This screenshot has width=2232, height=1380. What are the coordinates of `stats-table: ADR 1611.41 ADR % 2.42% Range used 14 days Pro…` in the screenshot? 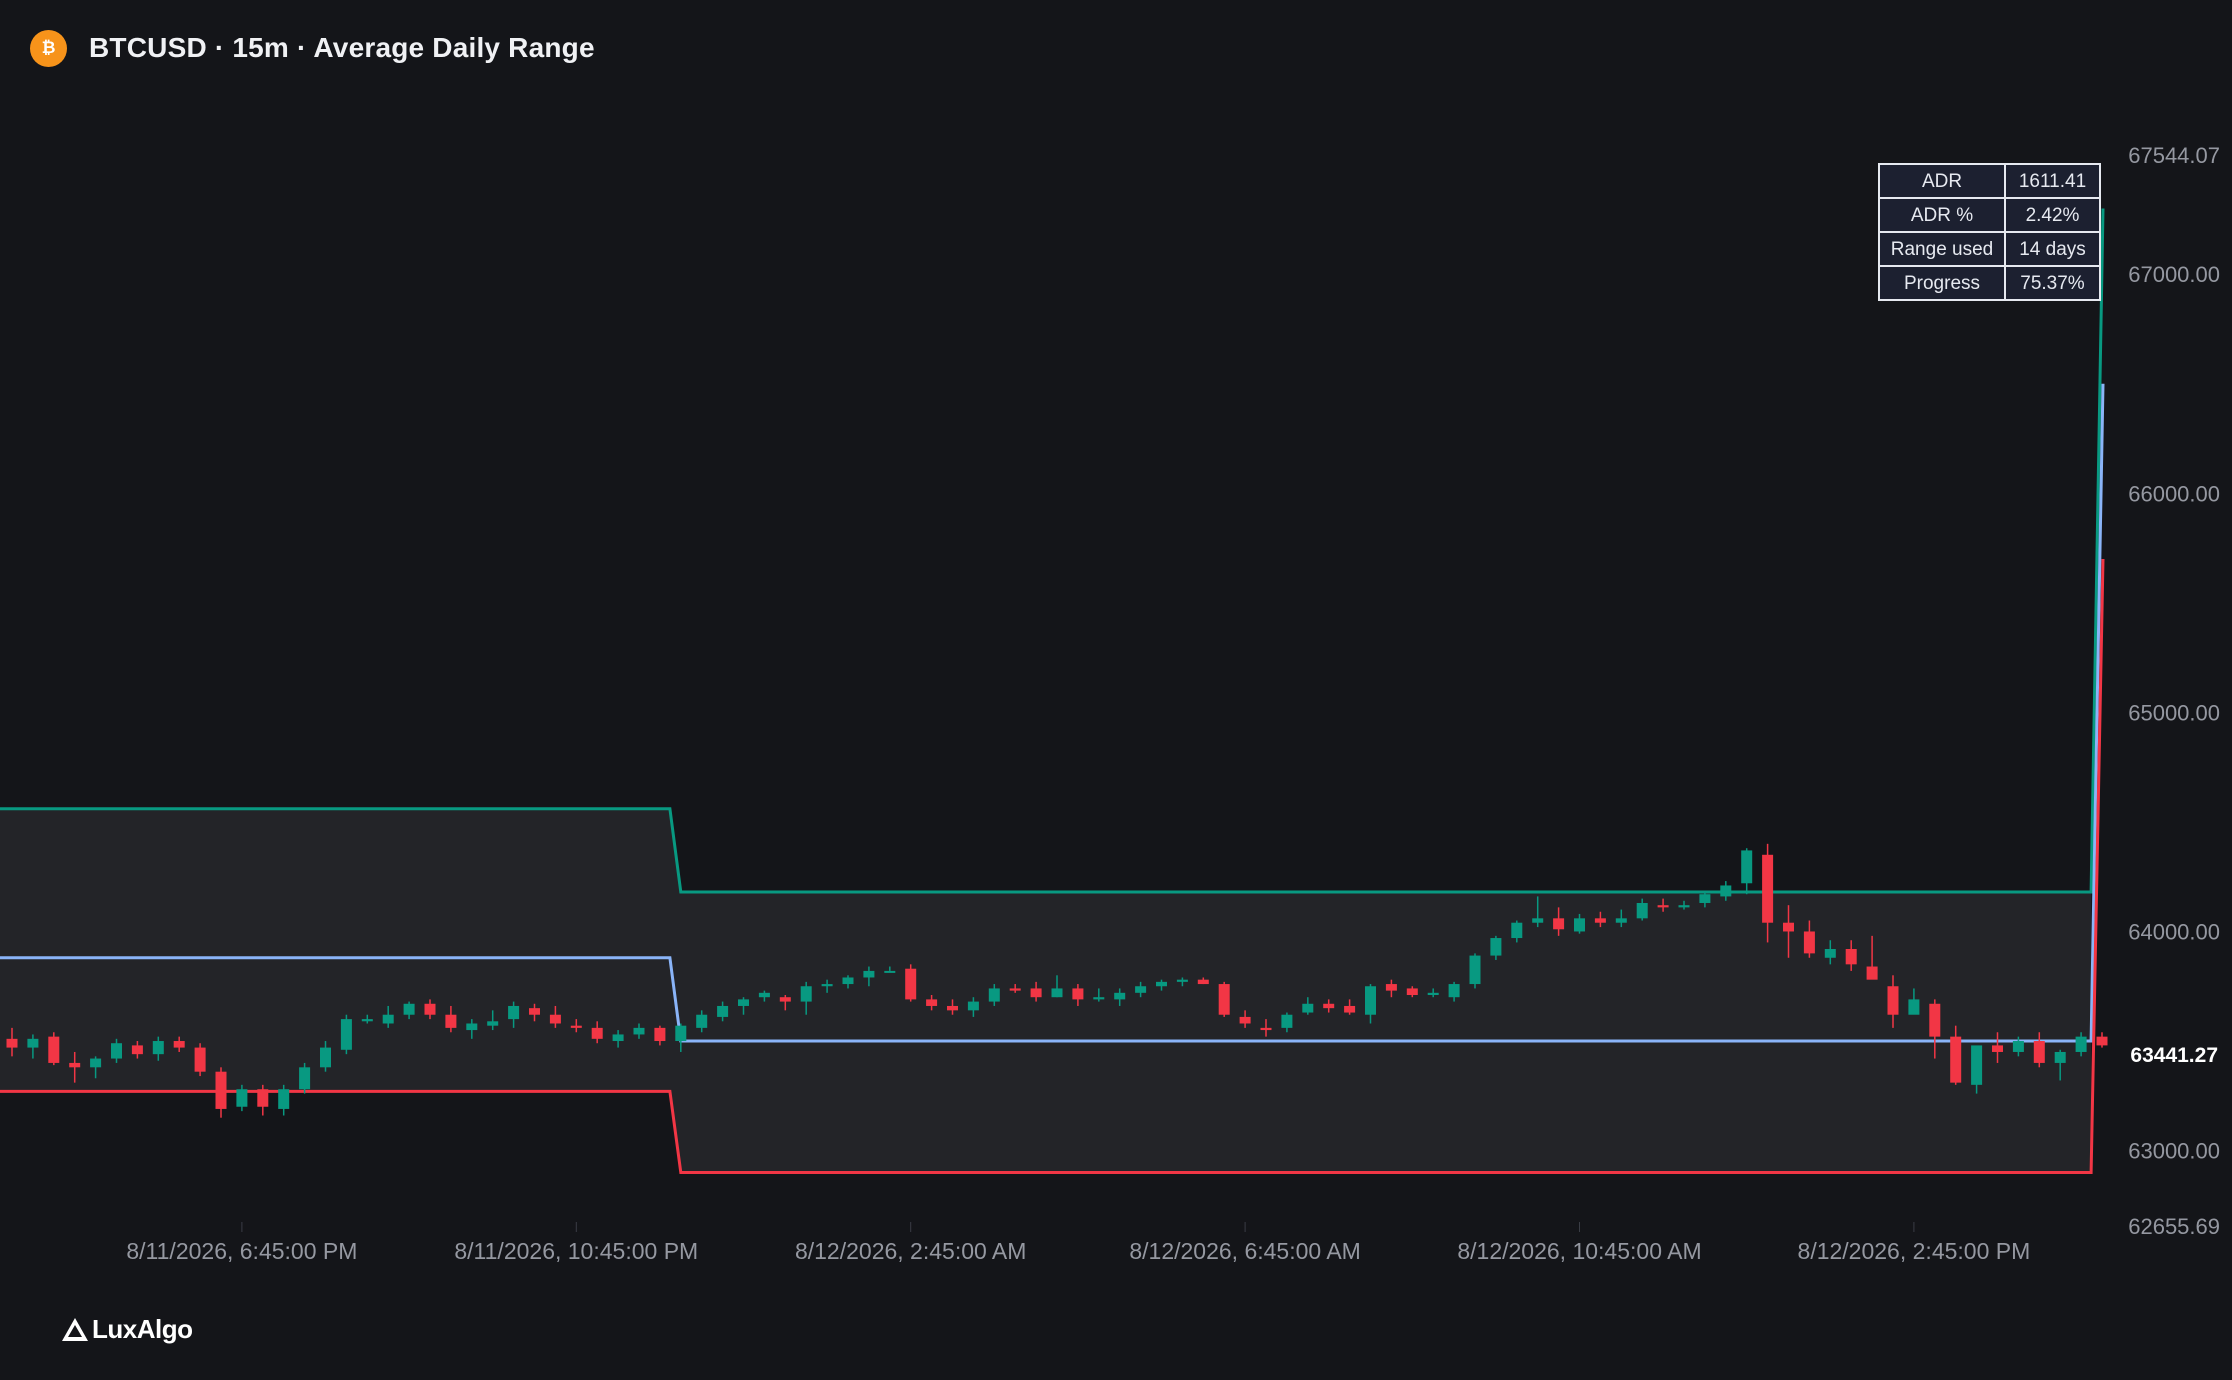 It's located at (1989, 232).